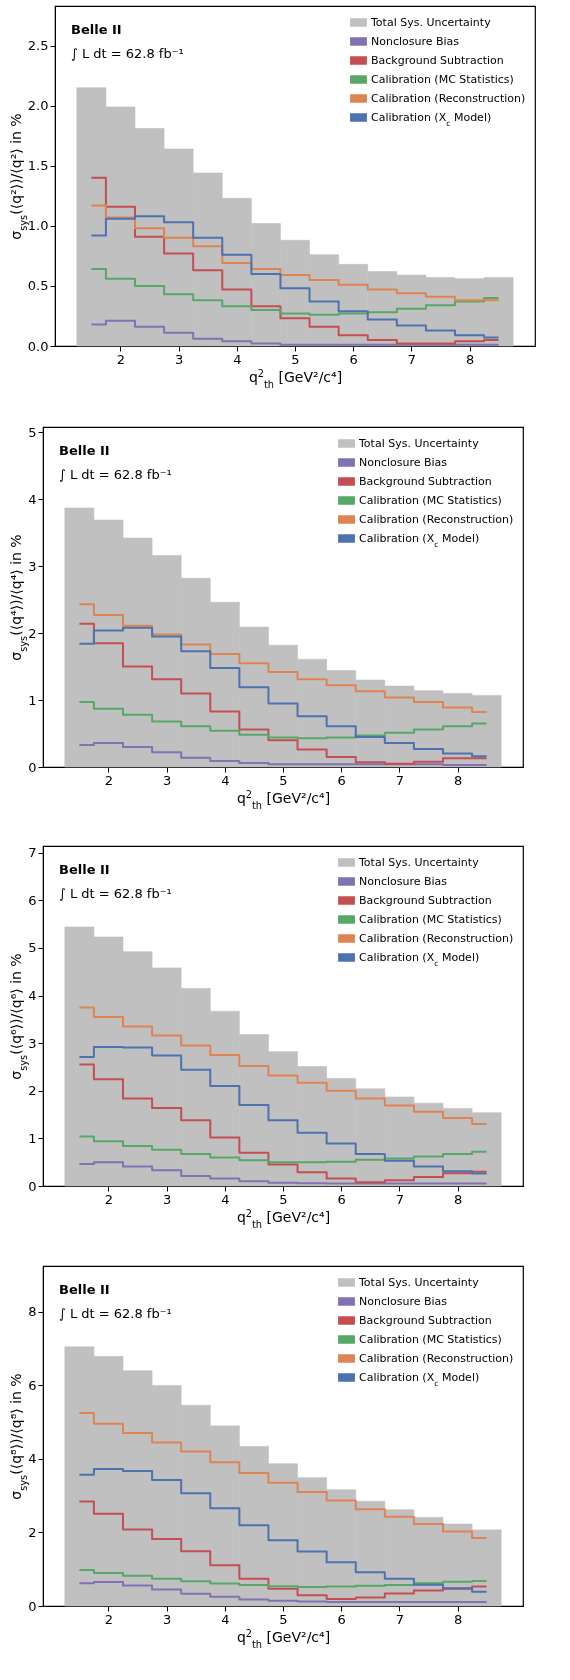 The image size is (570, 1680). What do you see at coordinates (38, 106) in the screenshot?
I see `y-tick-label: 2.0` at bounding box center [38, 106].